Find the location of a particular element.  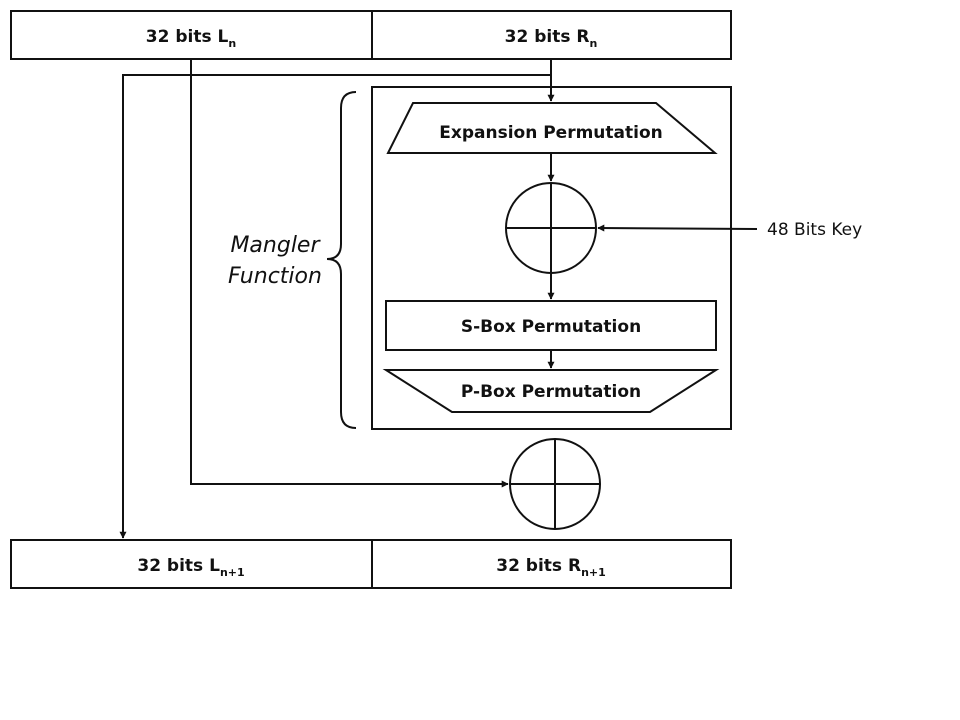

top-right-register-label: 32 bits Rn is located at coordinates (551, 38).